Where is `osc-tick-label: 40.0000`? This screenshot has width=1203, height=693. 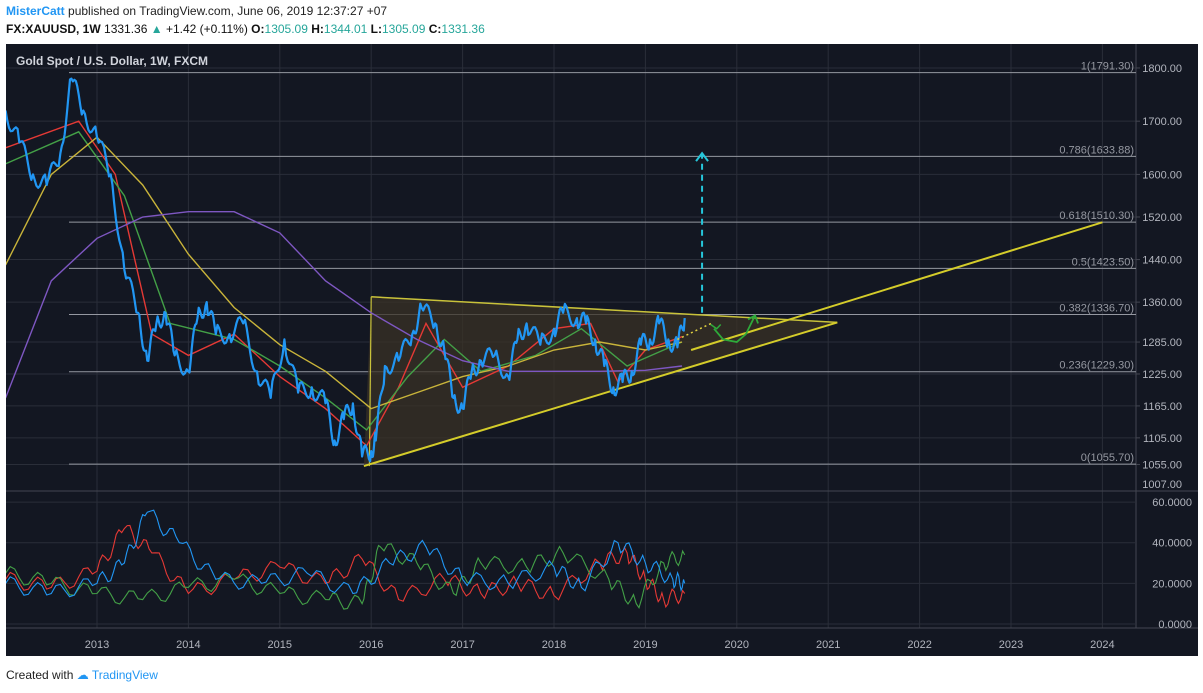
osc-tick-label: 40.0000 is located at coordinates (1172, 544).